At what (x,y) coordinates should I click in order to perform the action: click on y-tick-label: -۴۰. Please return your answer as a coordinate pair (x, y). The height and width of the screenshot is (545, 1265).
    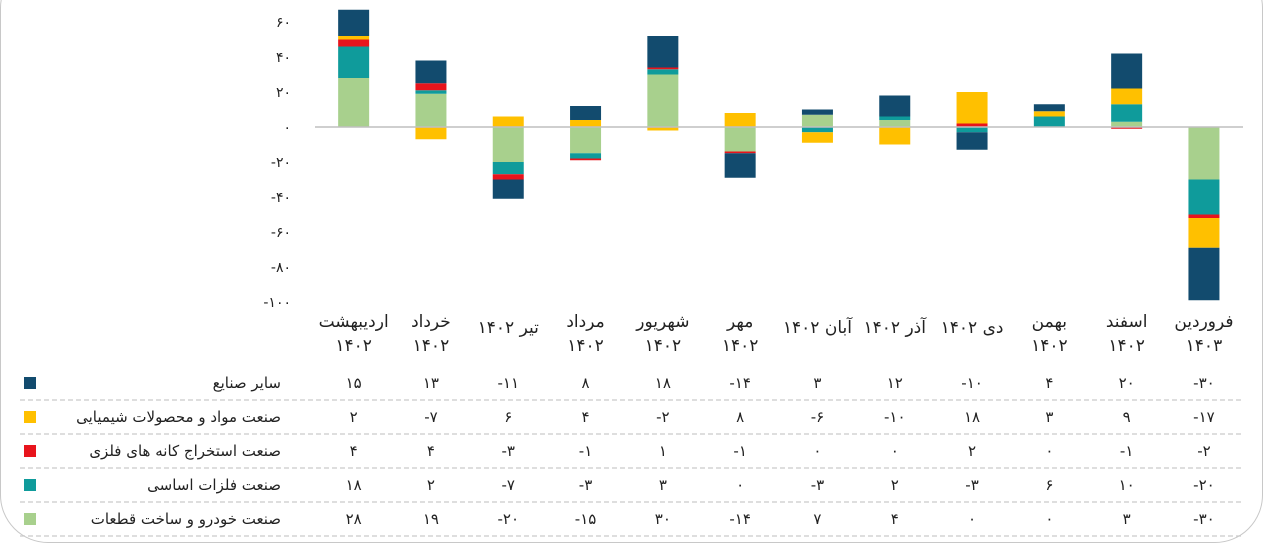
    Looking at the image, I should click on (281, 198).